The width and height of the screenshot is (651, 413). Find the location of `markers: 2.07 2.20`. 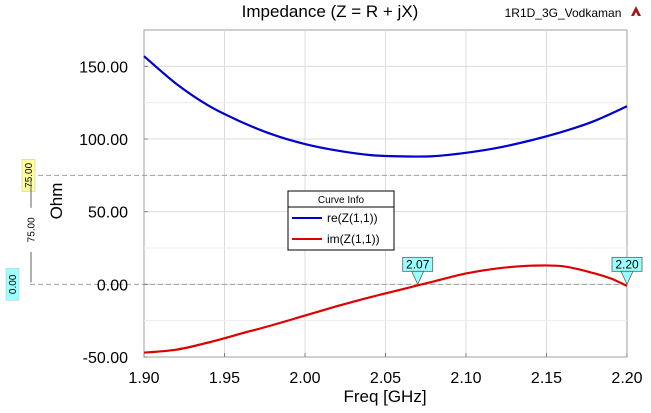

markers: 2.07 2.20 is located at coordinates (522, 271).